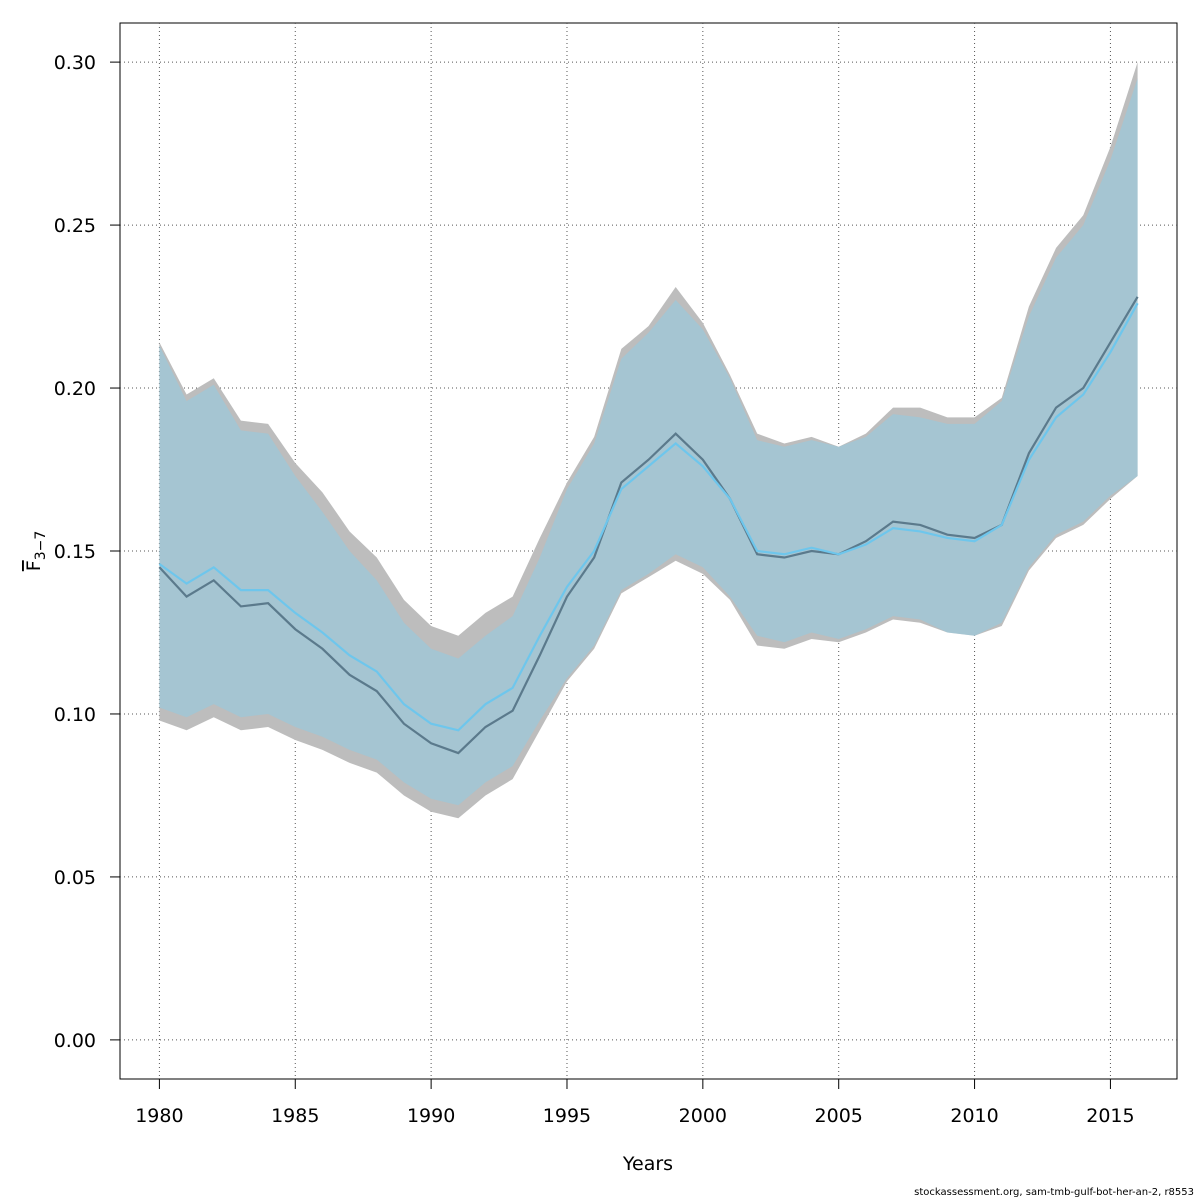 The width and height of the screenshot is (1200, 1200). Describe the element at coordinates (75, 715) in the screenshot. I see `y-tick-label: 0.10` at that location.